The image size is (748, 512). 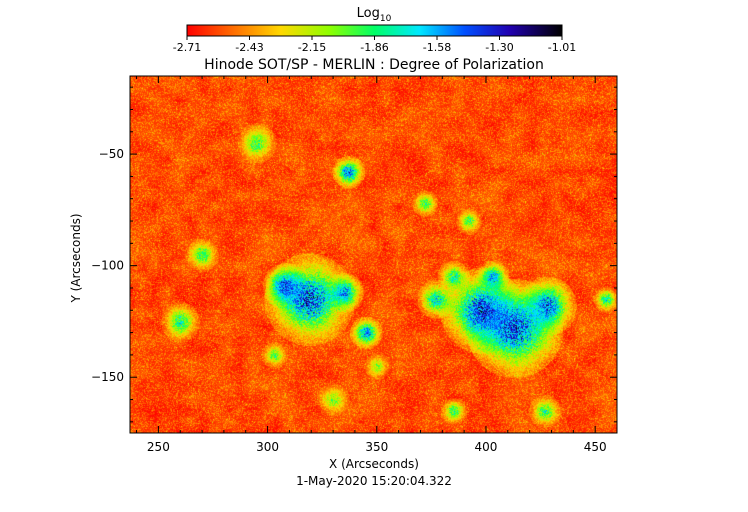 I want to click on y-tick-label: −50, so click(x=111, y=154).